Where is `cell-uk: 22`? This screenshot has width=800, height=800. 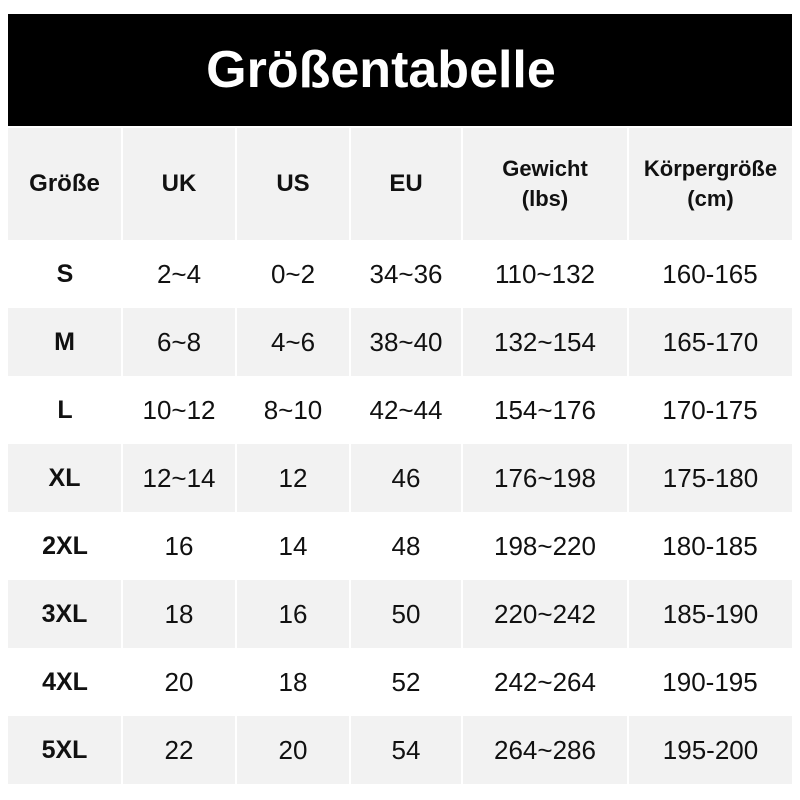
cell-uk: 22 is located at coordinates (178, 750).